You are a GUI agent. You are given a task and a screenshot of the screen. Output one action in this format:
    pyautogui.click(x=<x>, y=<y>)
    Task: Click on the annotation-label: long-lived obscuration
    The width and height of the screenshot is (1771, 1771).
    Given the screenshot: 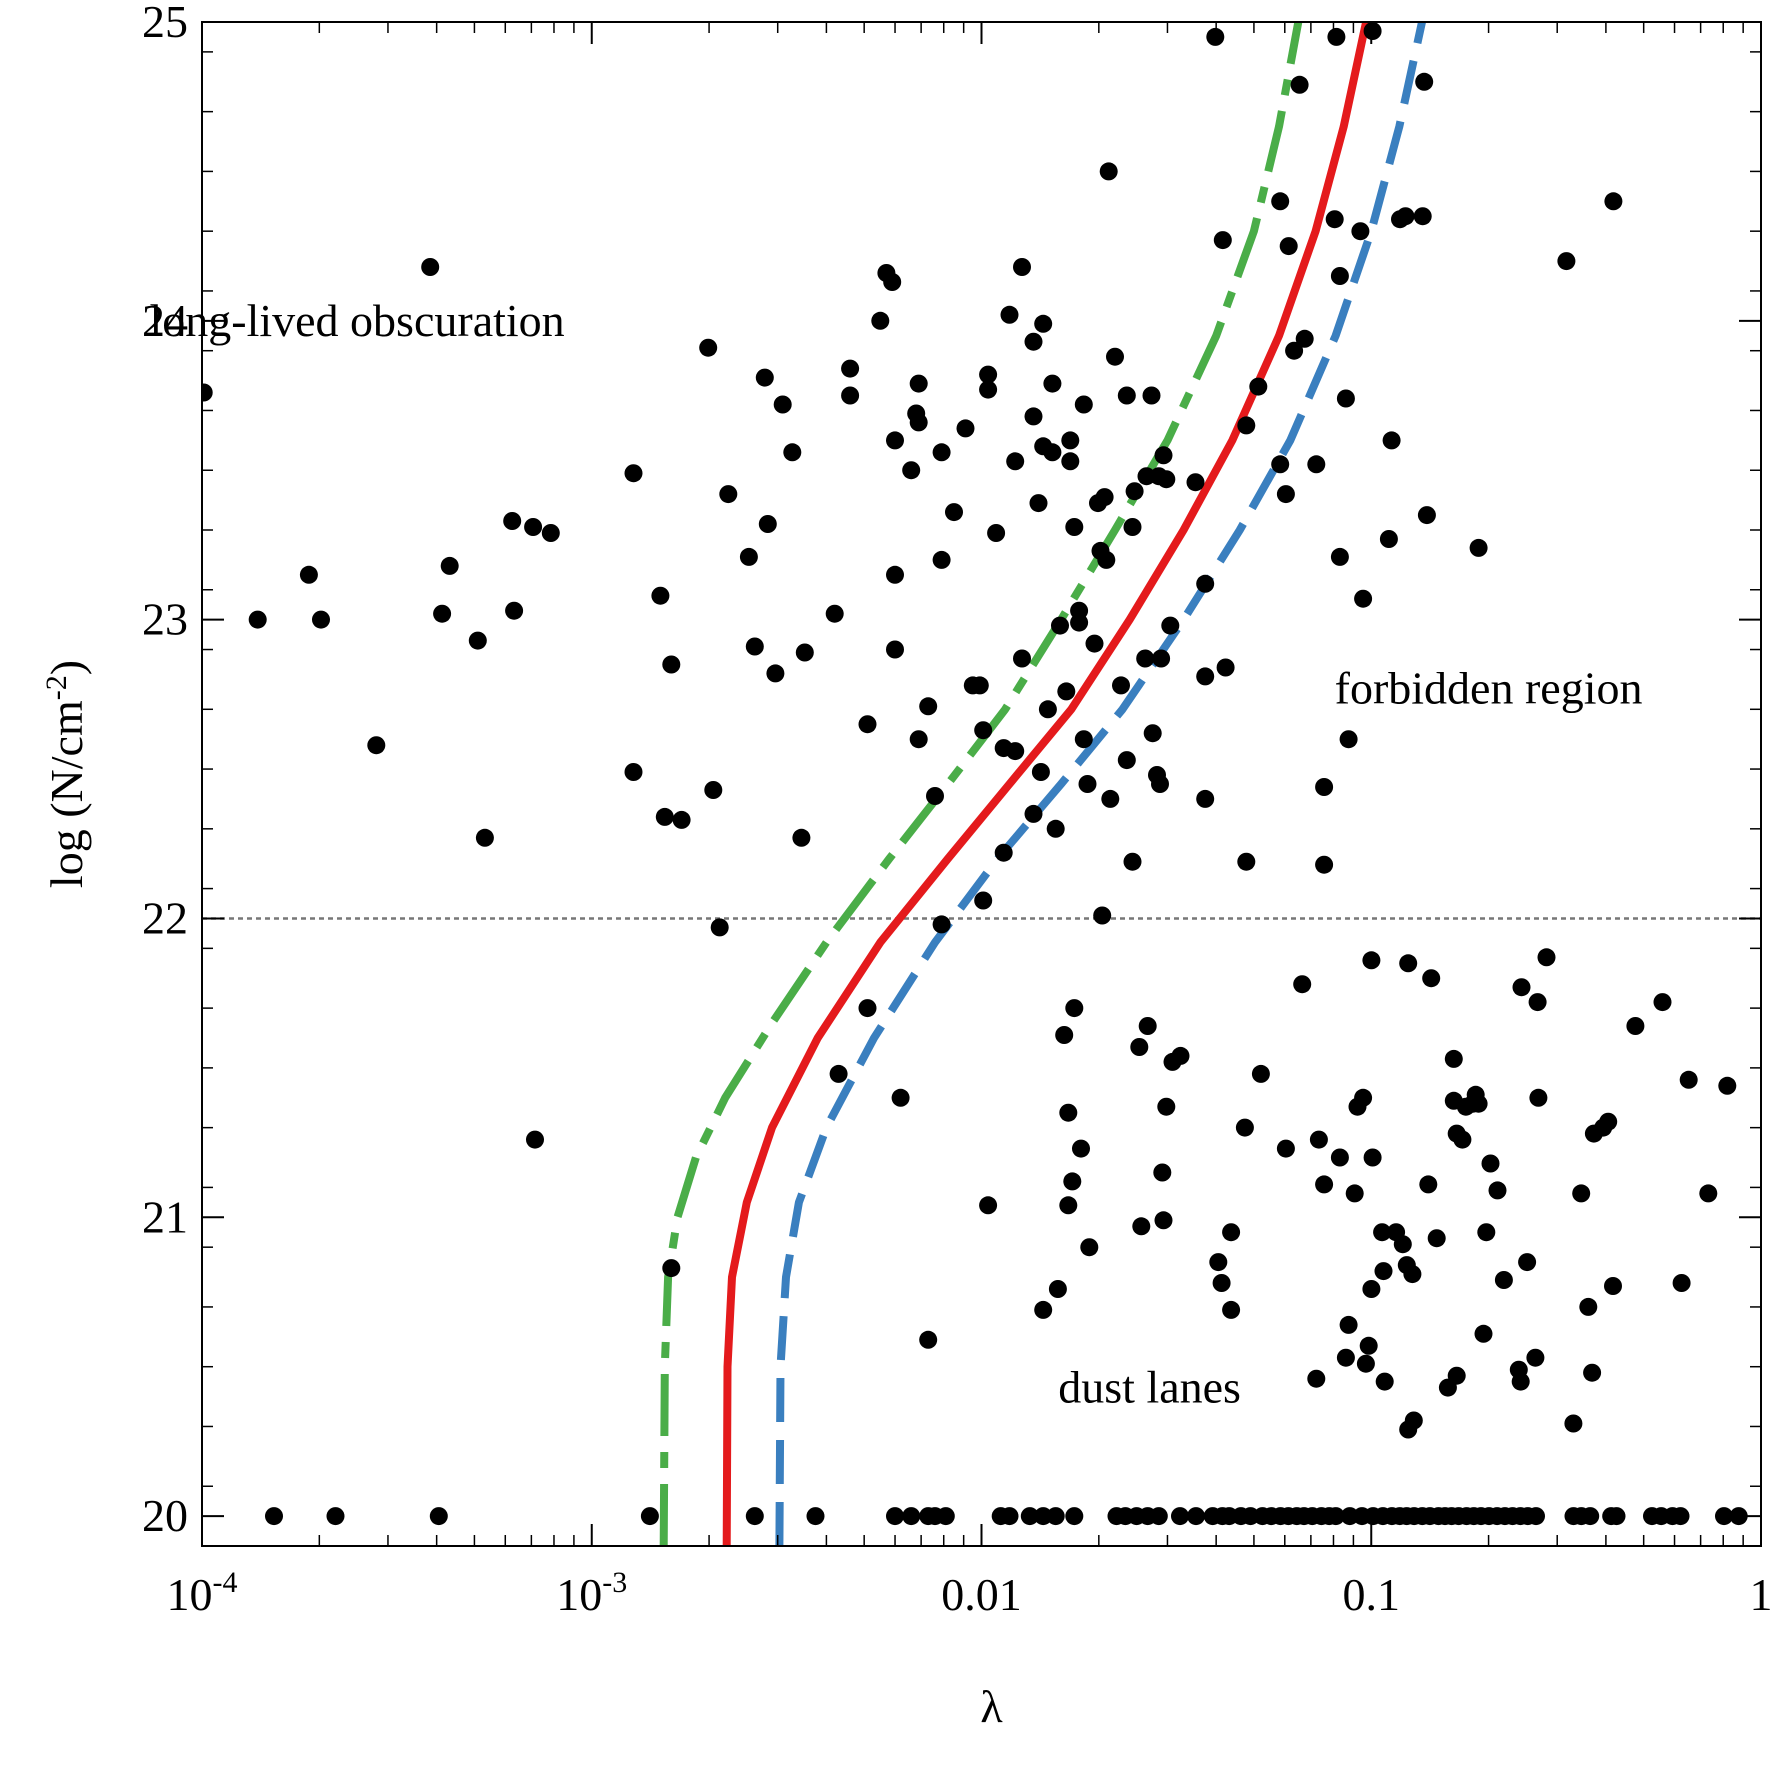 What is the action you would take?
    pyautogui.click(x=356, y=320)
    